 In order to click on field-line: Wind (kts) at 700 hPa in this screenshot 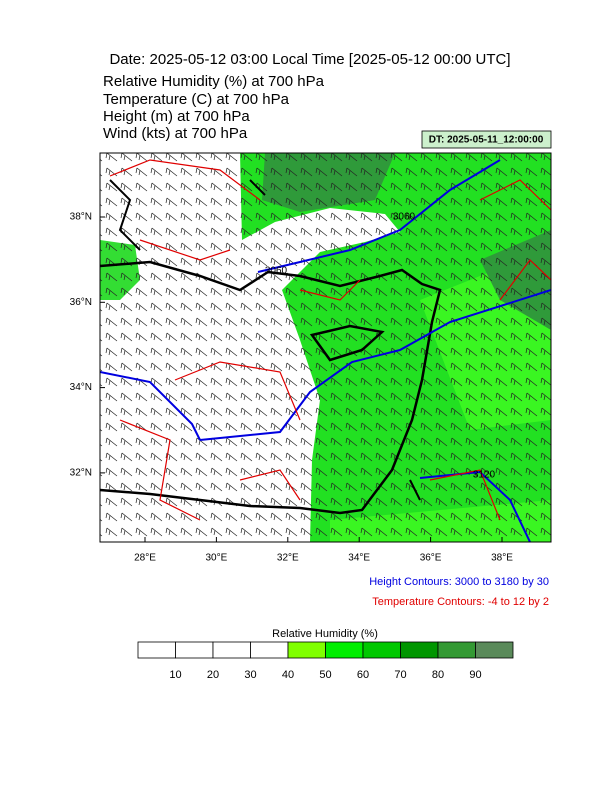, I will do `click(175, 133)`.